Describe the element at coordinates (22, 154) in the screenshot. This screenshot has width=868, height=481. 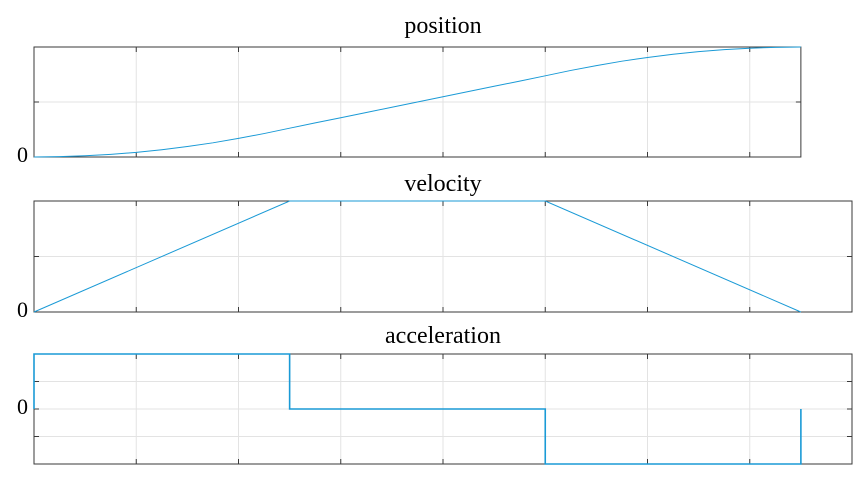
I see `position-y-tick-label: 0` at that location.